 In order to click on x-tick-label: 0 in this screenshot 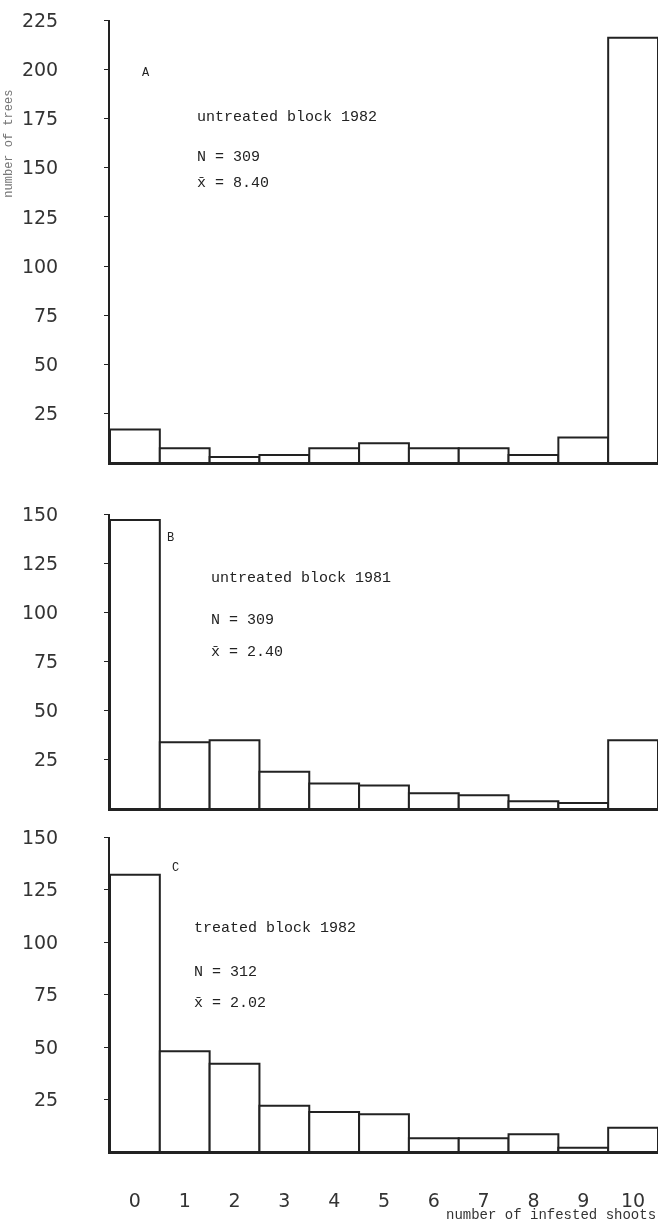, I will do `click(134, 1199)`.